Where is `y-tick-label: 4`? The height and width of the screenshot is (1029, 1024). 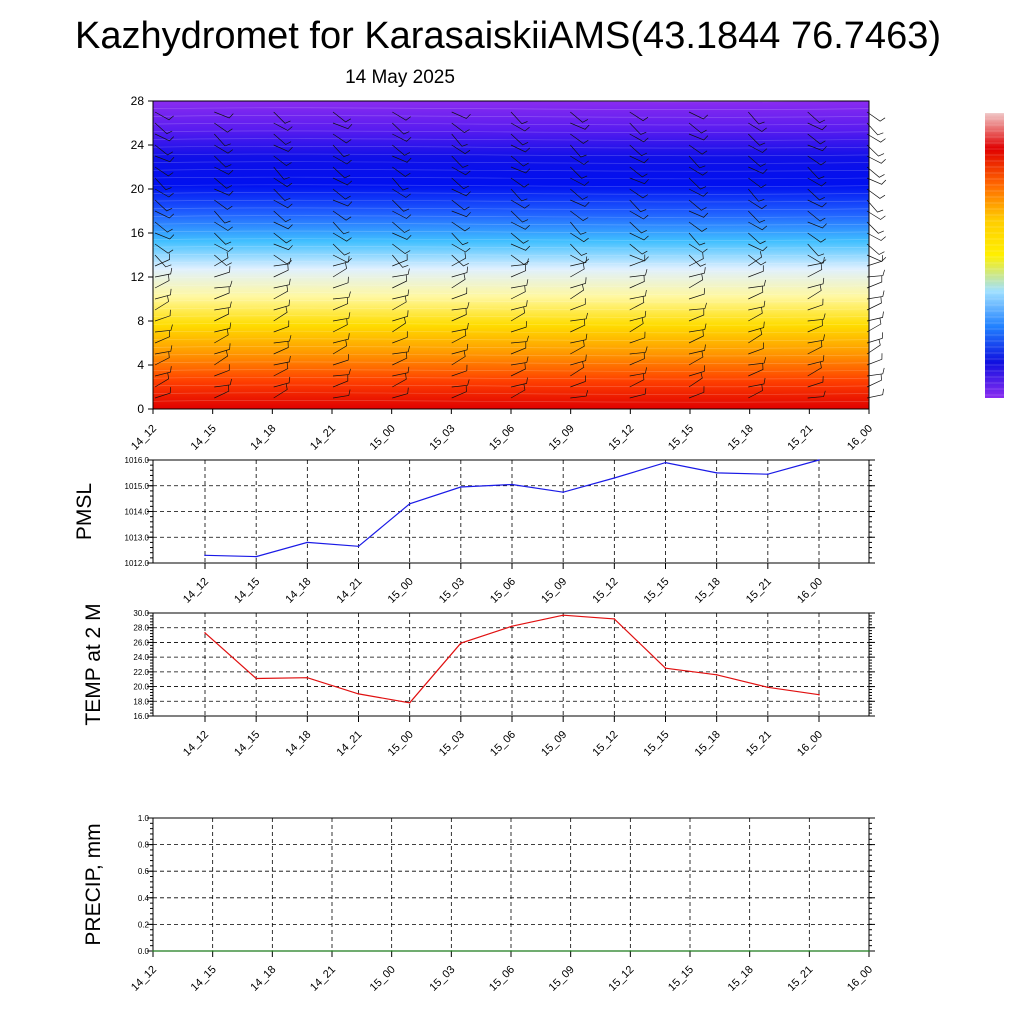
y-tick-label: 4 is located at coordinates (140, 365).